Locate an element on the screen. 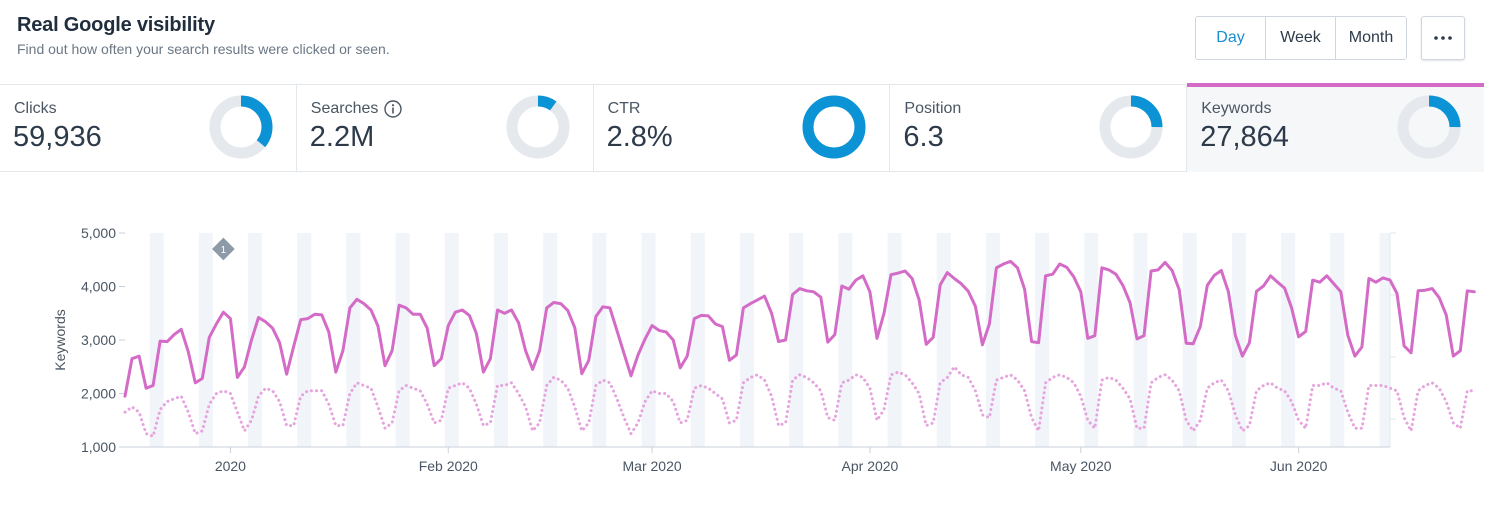 This screenshot has width=1496, height=521. period-day-button: Day is located at coordinates (1231, 38).